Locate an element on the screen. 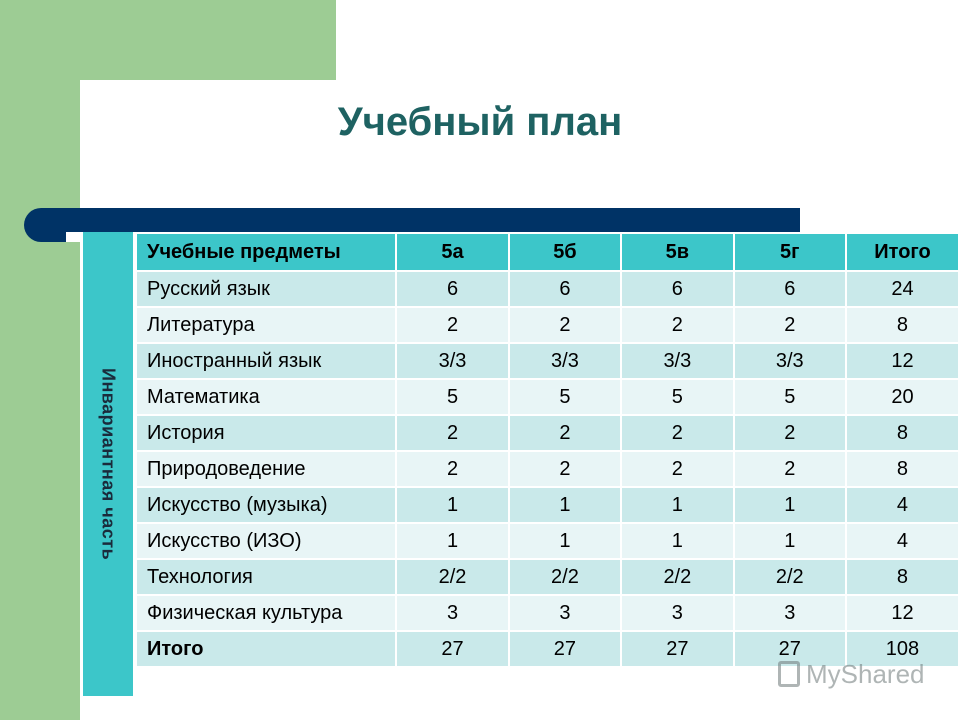 Image resolution: width=960 pixels, height=720 pixels. slide-title: Учебный план is located at coordinates (480, 122).